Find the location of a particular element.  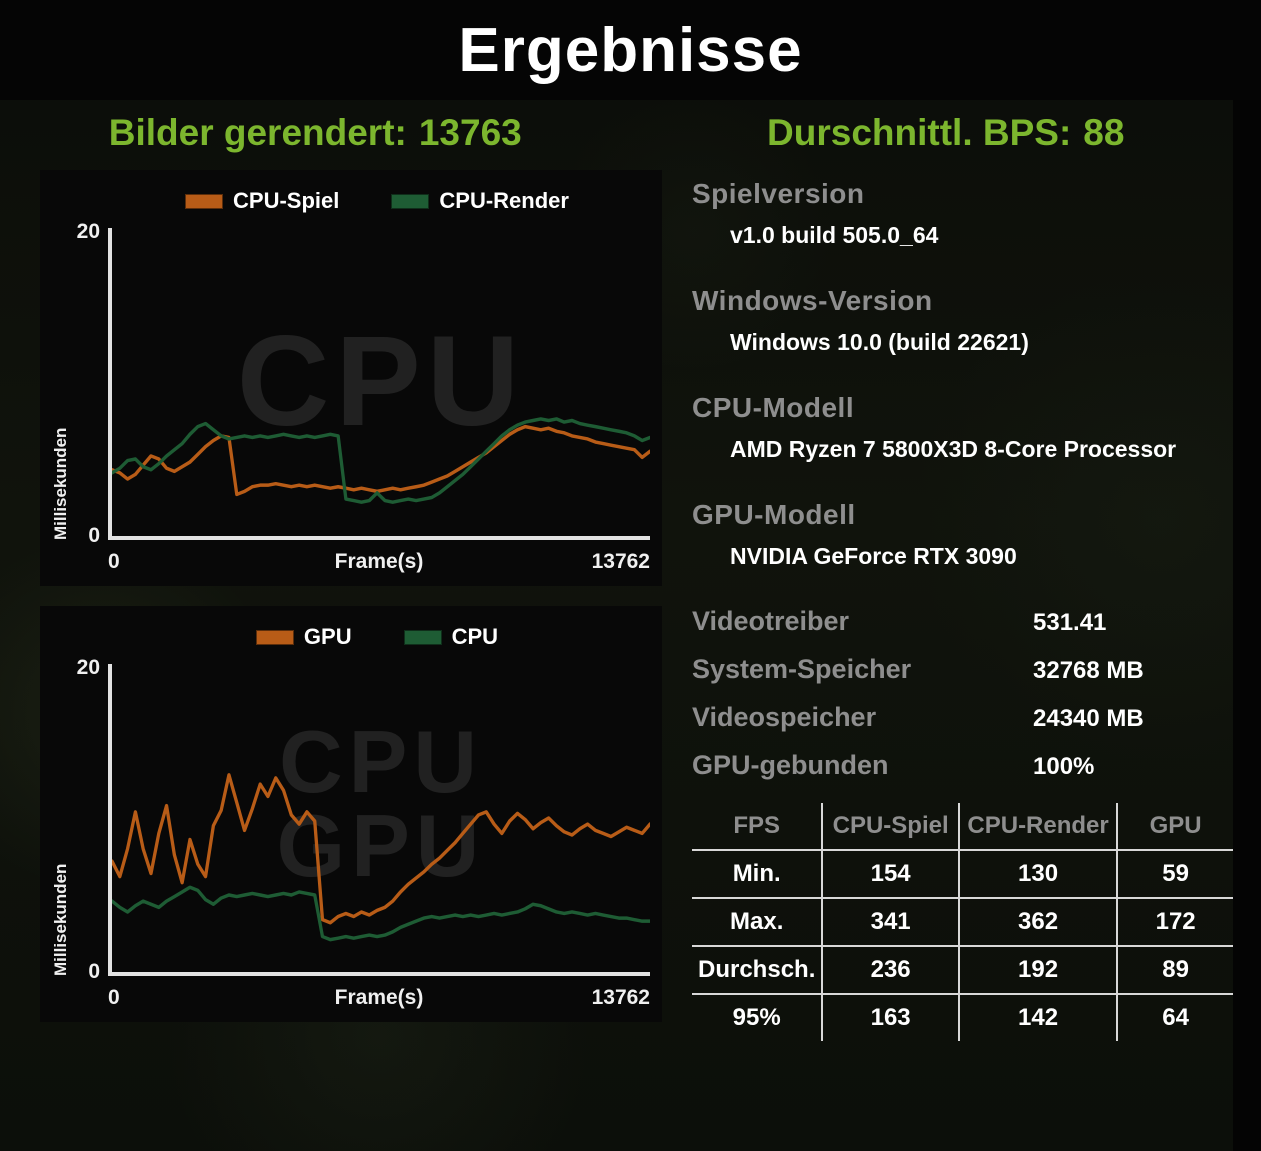

cpu-spiel-line is located at coordinates (381, 460).